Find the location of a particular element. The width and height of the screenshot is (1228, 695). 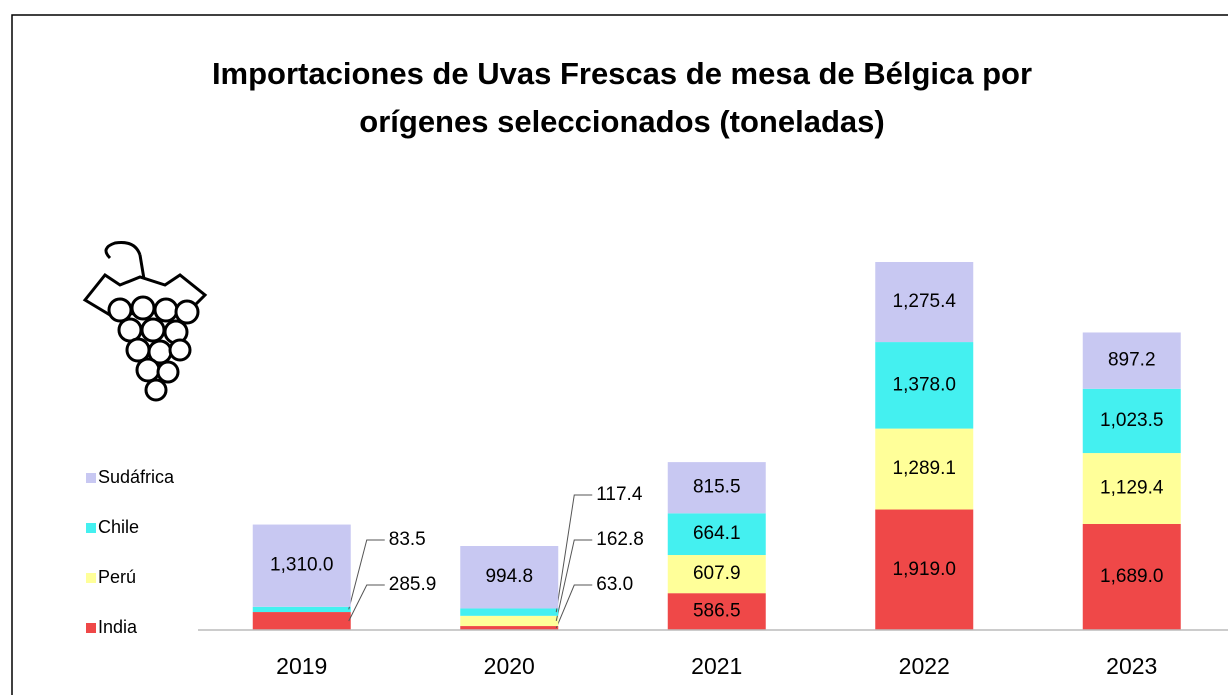

data-label: 897.2 is located at coordinates (1132, 360).